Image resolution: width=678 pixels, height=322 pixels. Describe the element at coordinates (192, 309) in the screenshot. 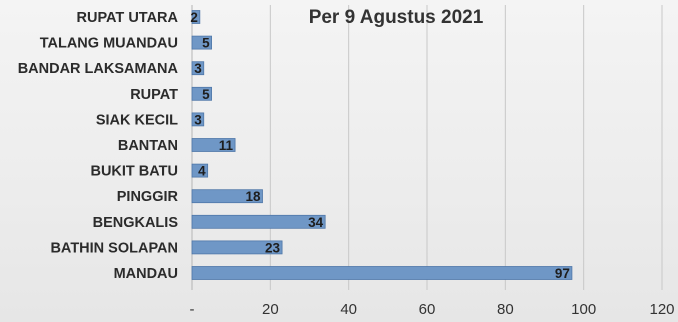

I see `x-tick-label: -` at that location.